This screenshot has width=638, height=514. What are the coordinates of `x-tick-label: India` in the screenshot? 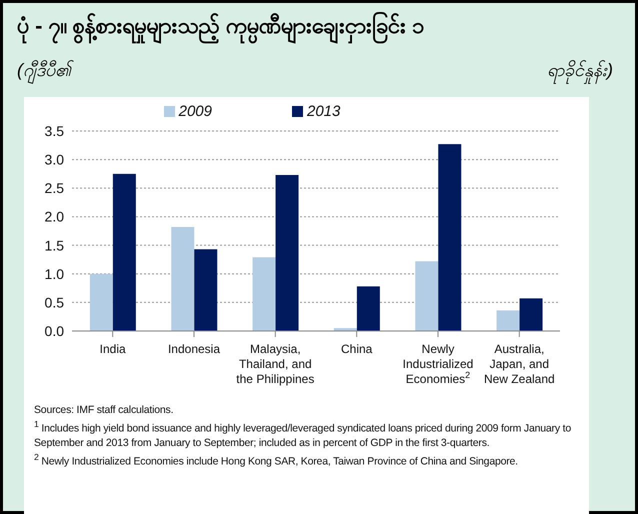 It's located at (113, 349).